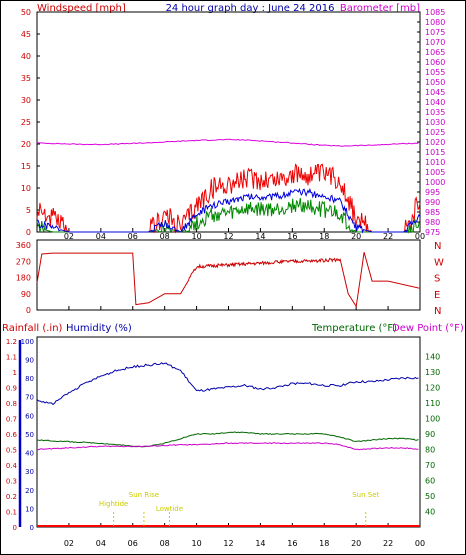 The height and width of the screenshot is (555, 466). I want to click on baro-axis-label: 980, so click(432, 222).